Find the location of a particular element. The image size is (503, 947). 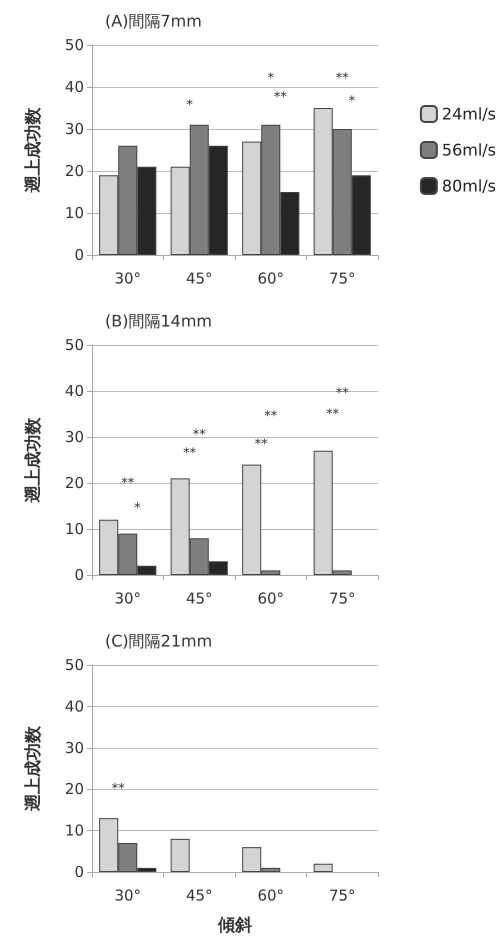

legend-label: 24ml/s is located at coordinates (469, 114).